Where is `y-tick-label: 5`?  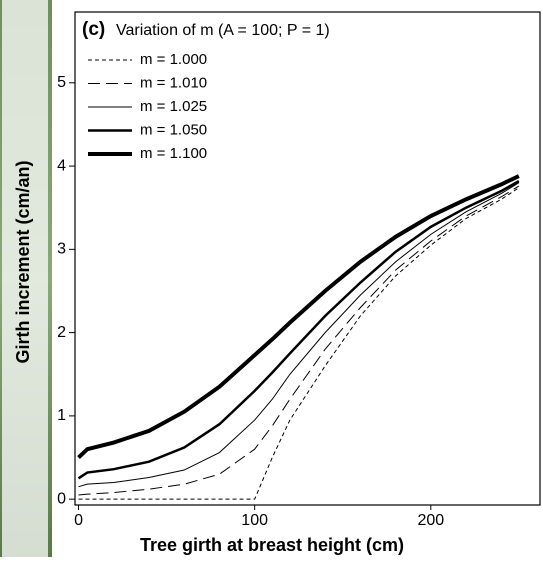 y-tick-label: 5 is located at coordinates (61, 82).